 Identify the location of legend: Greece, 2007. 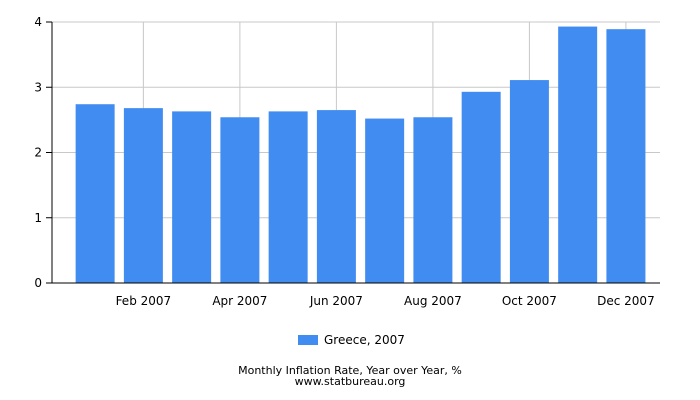
(351, 340).